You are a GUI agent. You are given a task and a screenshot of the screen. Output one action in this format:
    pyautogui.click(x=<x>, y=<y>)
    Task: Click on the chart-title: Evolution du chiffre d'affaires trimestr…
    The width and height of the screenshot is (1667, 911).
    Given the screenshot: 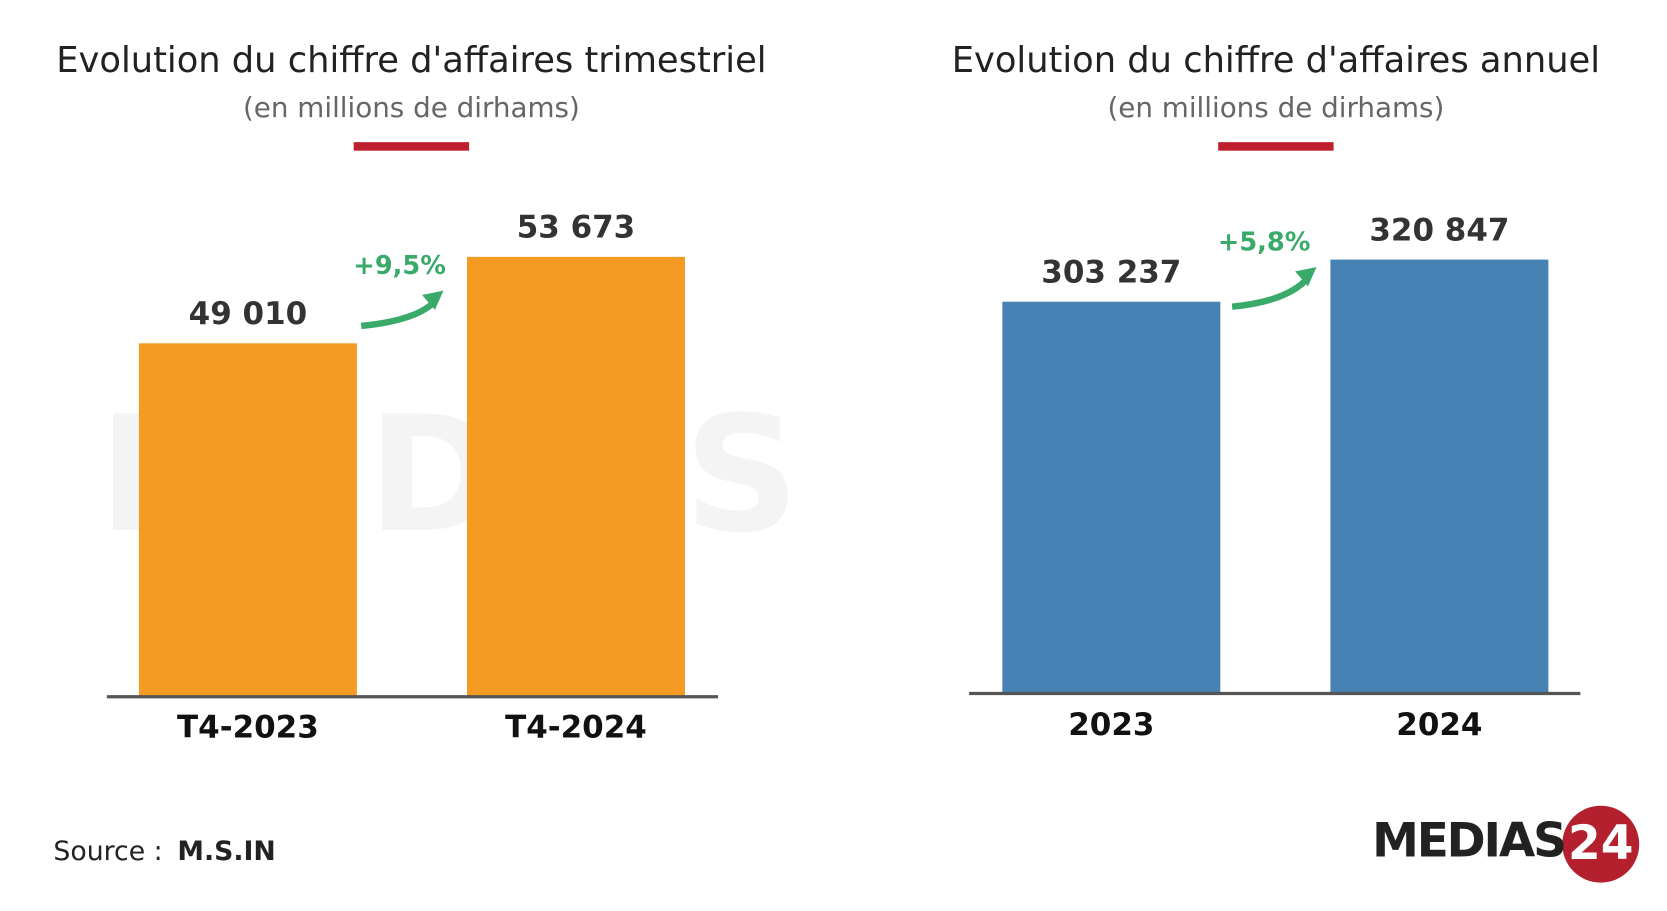 What is the action you would take?
    pyautogui.click(x=411, y=60)
    